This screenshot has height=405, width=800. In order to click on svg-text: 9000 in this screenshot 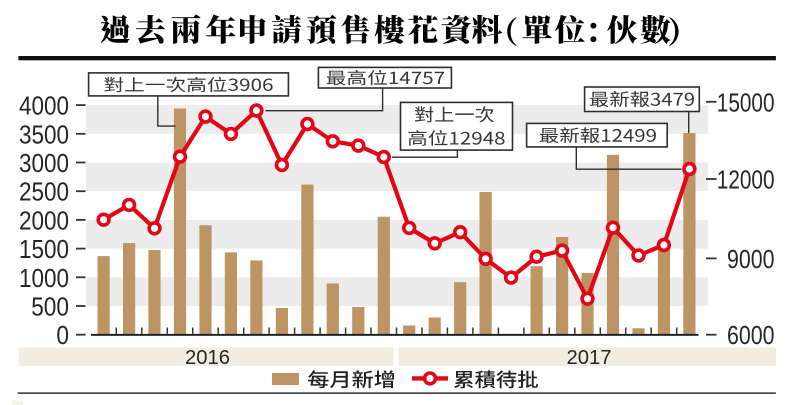, I will do `click(751, 259)`.